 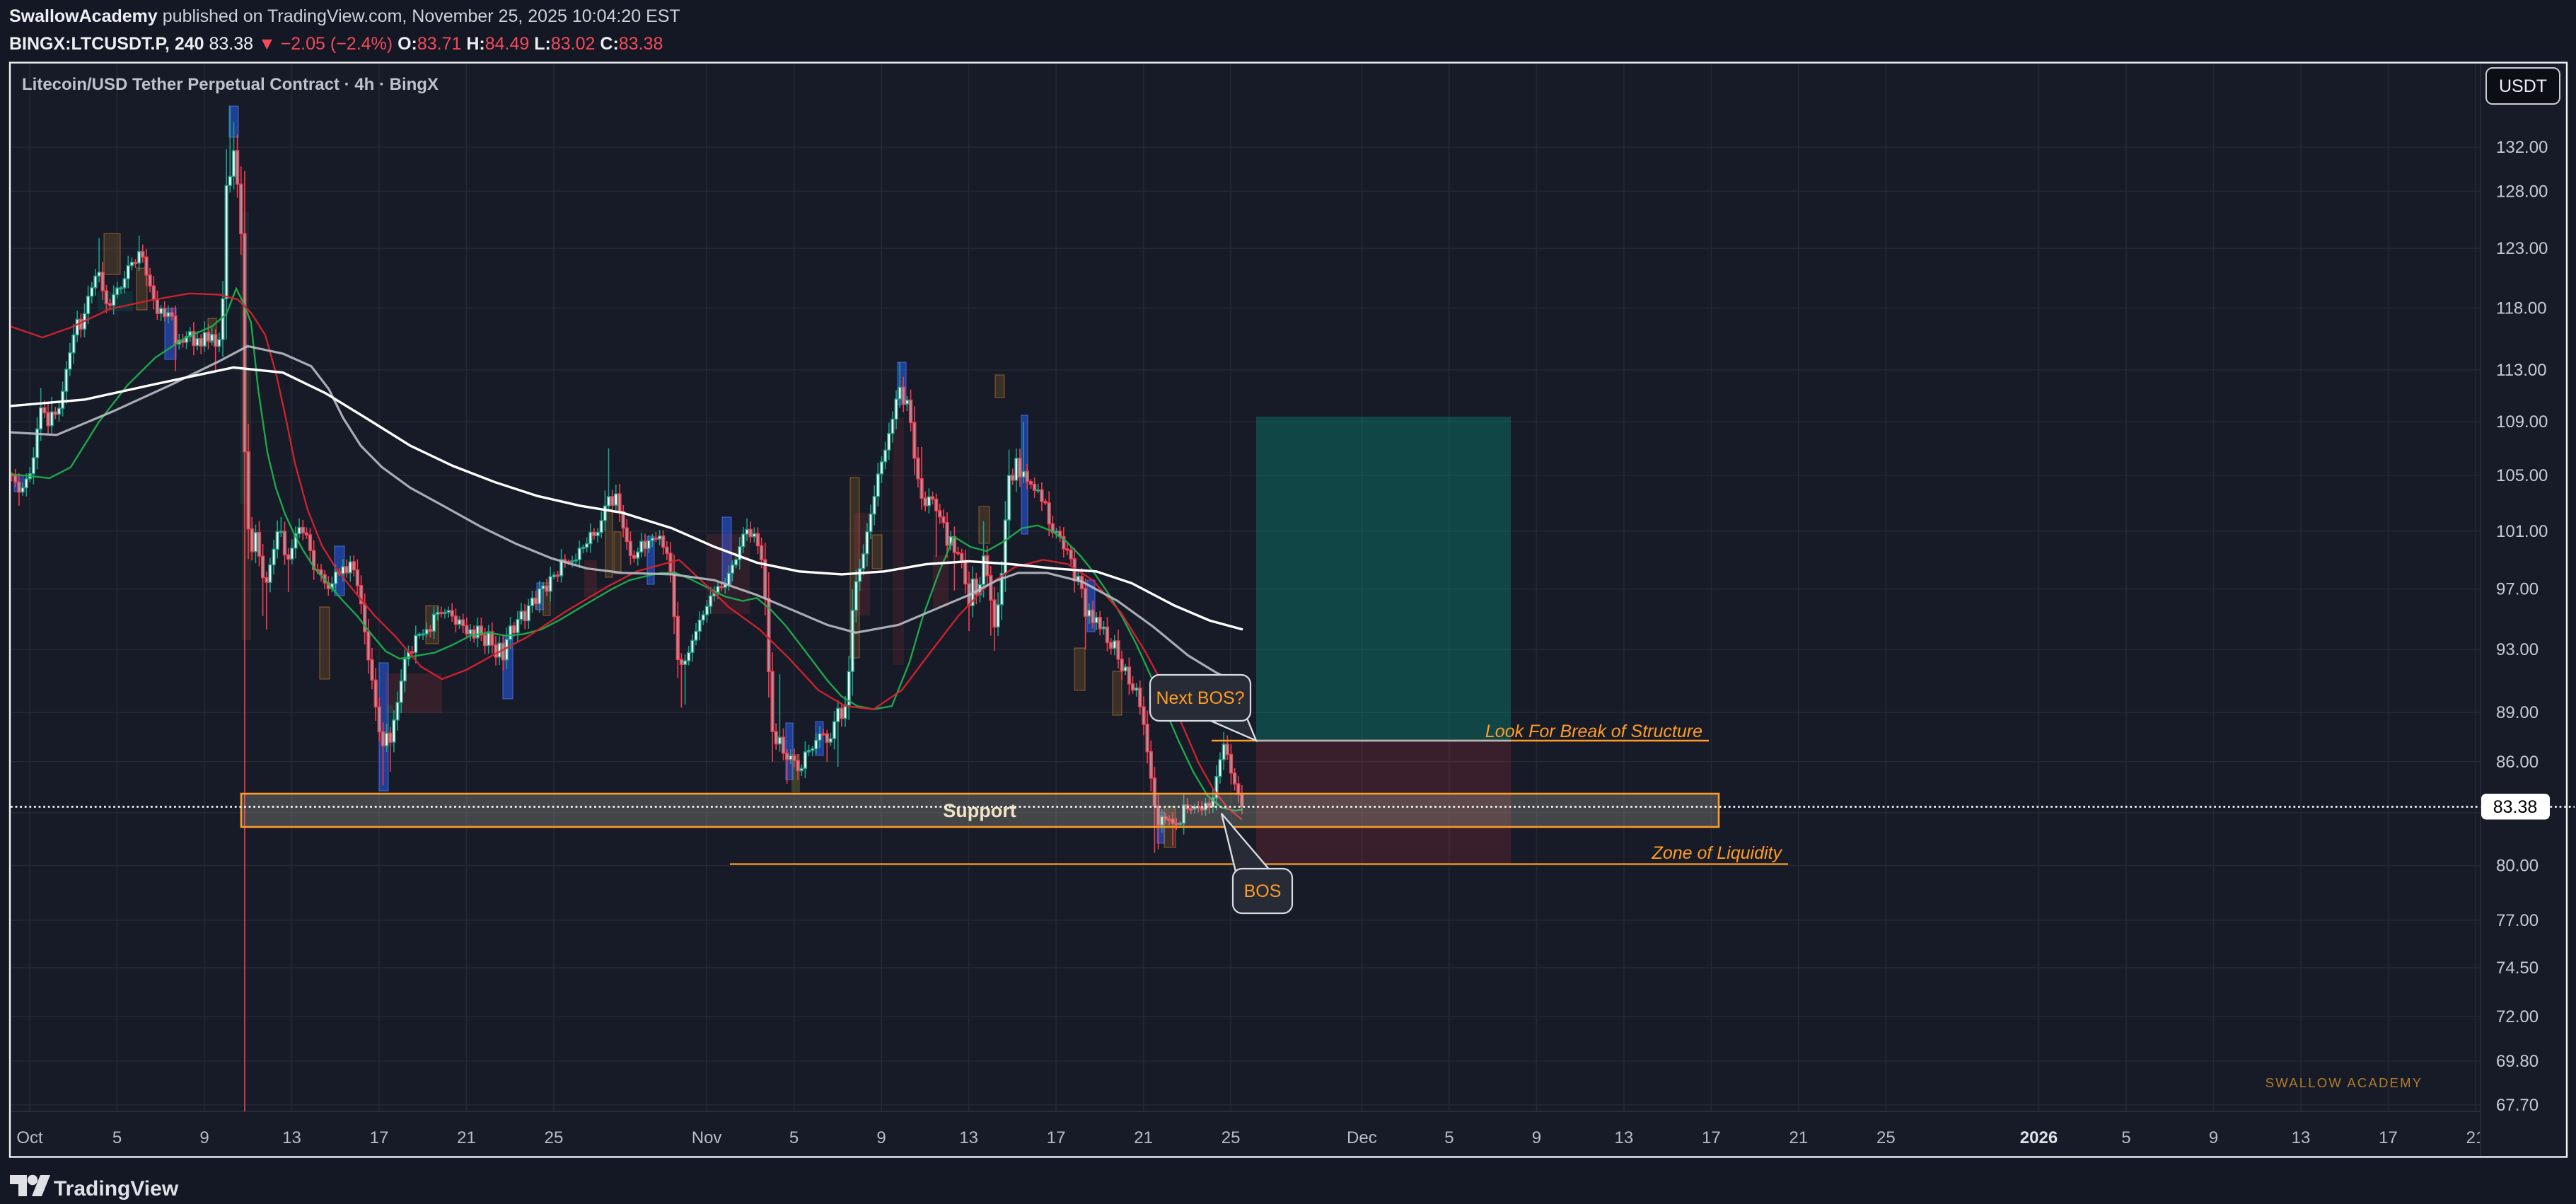 What do you see at coordinates (1717, 853) in the screenshot?
I see `svg-text: Zone of Liquidity` at bounding box center [1717, 853].